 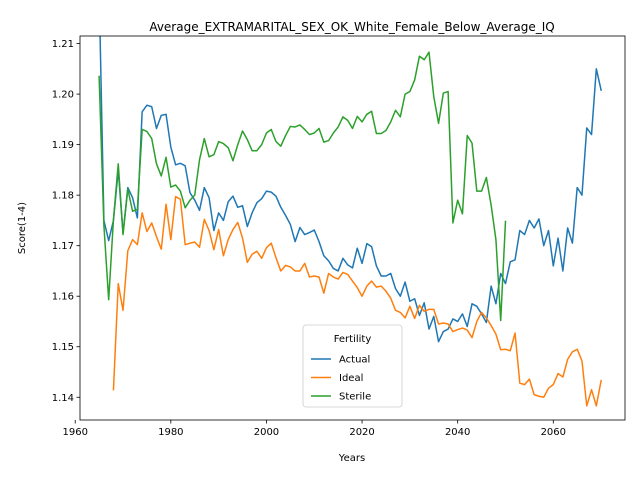 What do you see at coordinates (266, 432) in the screenshot?
I see `x-tick-label: 2000` at bounding box center [266, 432].